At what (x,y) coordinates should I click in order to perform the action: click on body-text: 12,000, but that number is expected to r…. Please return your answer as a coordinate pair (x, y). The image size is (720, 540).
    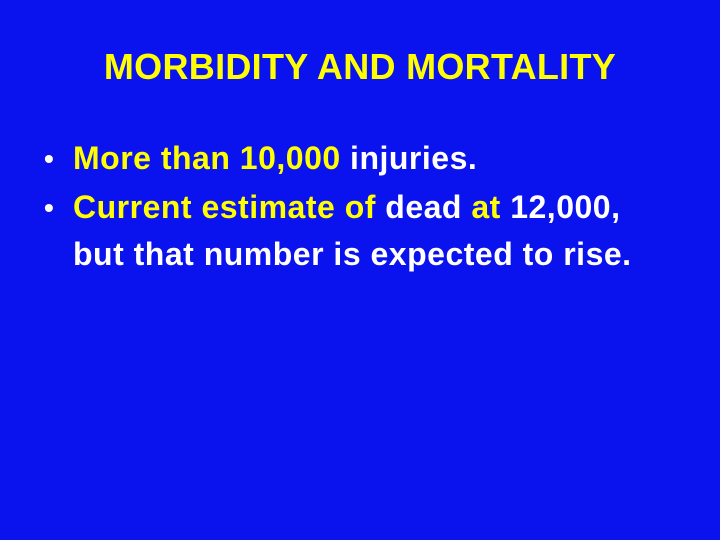
    Looking at the image, I should click on (352, 230).